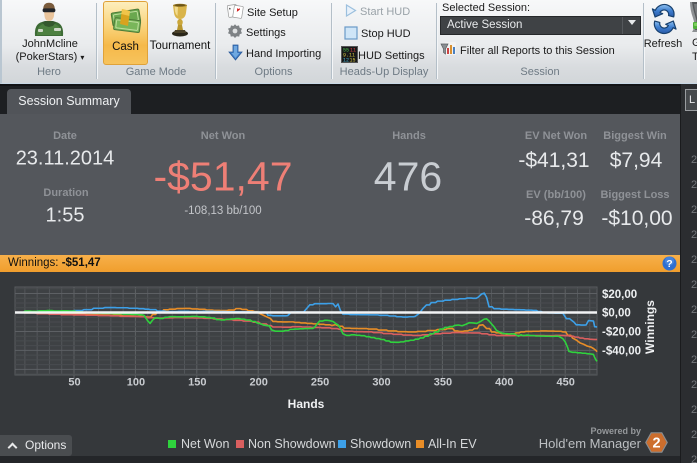 Image resolution: width=697 pixels, height=463 pixels. What do you see at coordinates (346, 60) in the screenshot?
I see `svg-text: 12` at bounding box center [346, 60].